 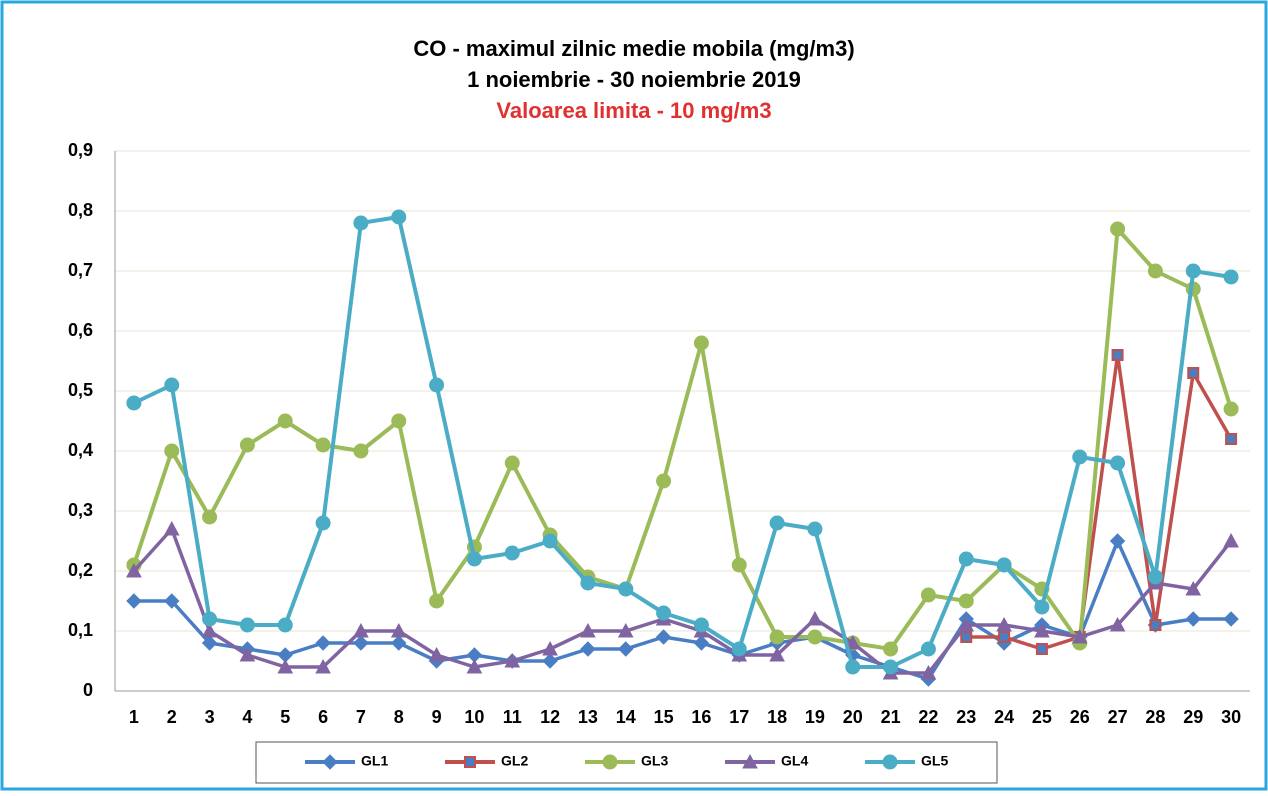 I want to click on x-tick-label: 22, so click(x=928, y=717).